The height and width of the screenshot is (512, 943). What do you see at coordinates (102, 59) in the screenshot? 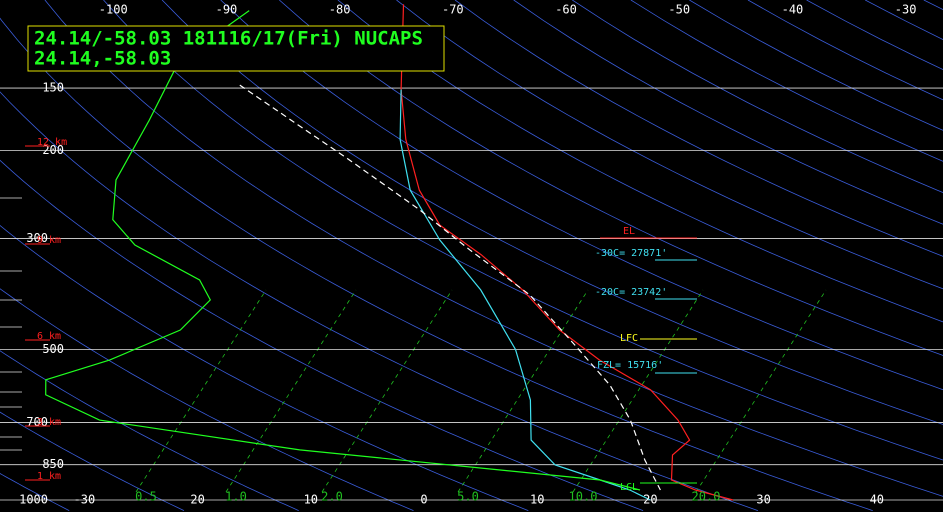
I see `subtitle: 24.14,-58.03` at bounding box center [102, 59].